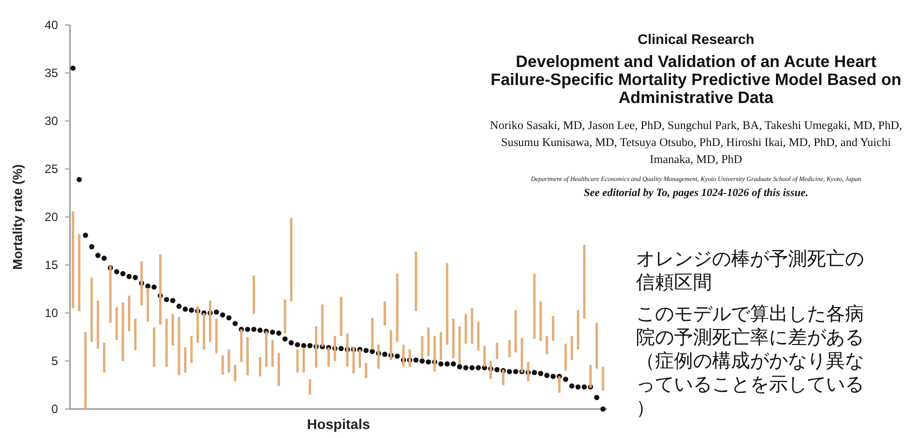 The width and height of the screenshot is (910, 438). What do you see at coordinates (750, 361) in the screenshot?
I see `text: このモデルで算出した各病院の予測死亡率に差がある（症例の構成がかなり異なっていることを示している）` at bounding box center [750, 361].